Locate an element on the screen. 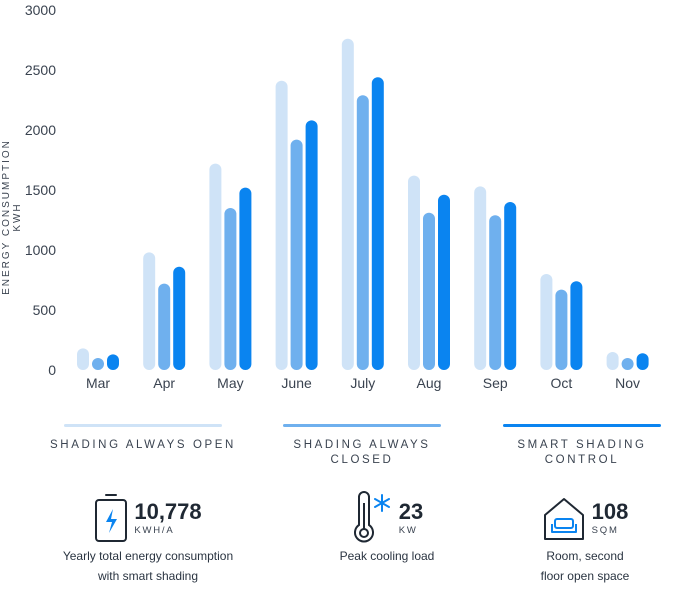 The width and height of the screenshot is (688, 590). x-tick-label: Mar is located at coordinates (98, 383).